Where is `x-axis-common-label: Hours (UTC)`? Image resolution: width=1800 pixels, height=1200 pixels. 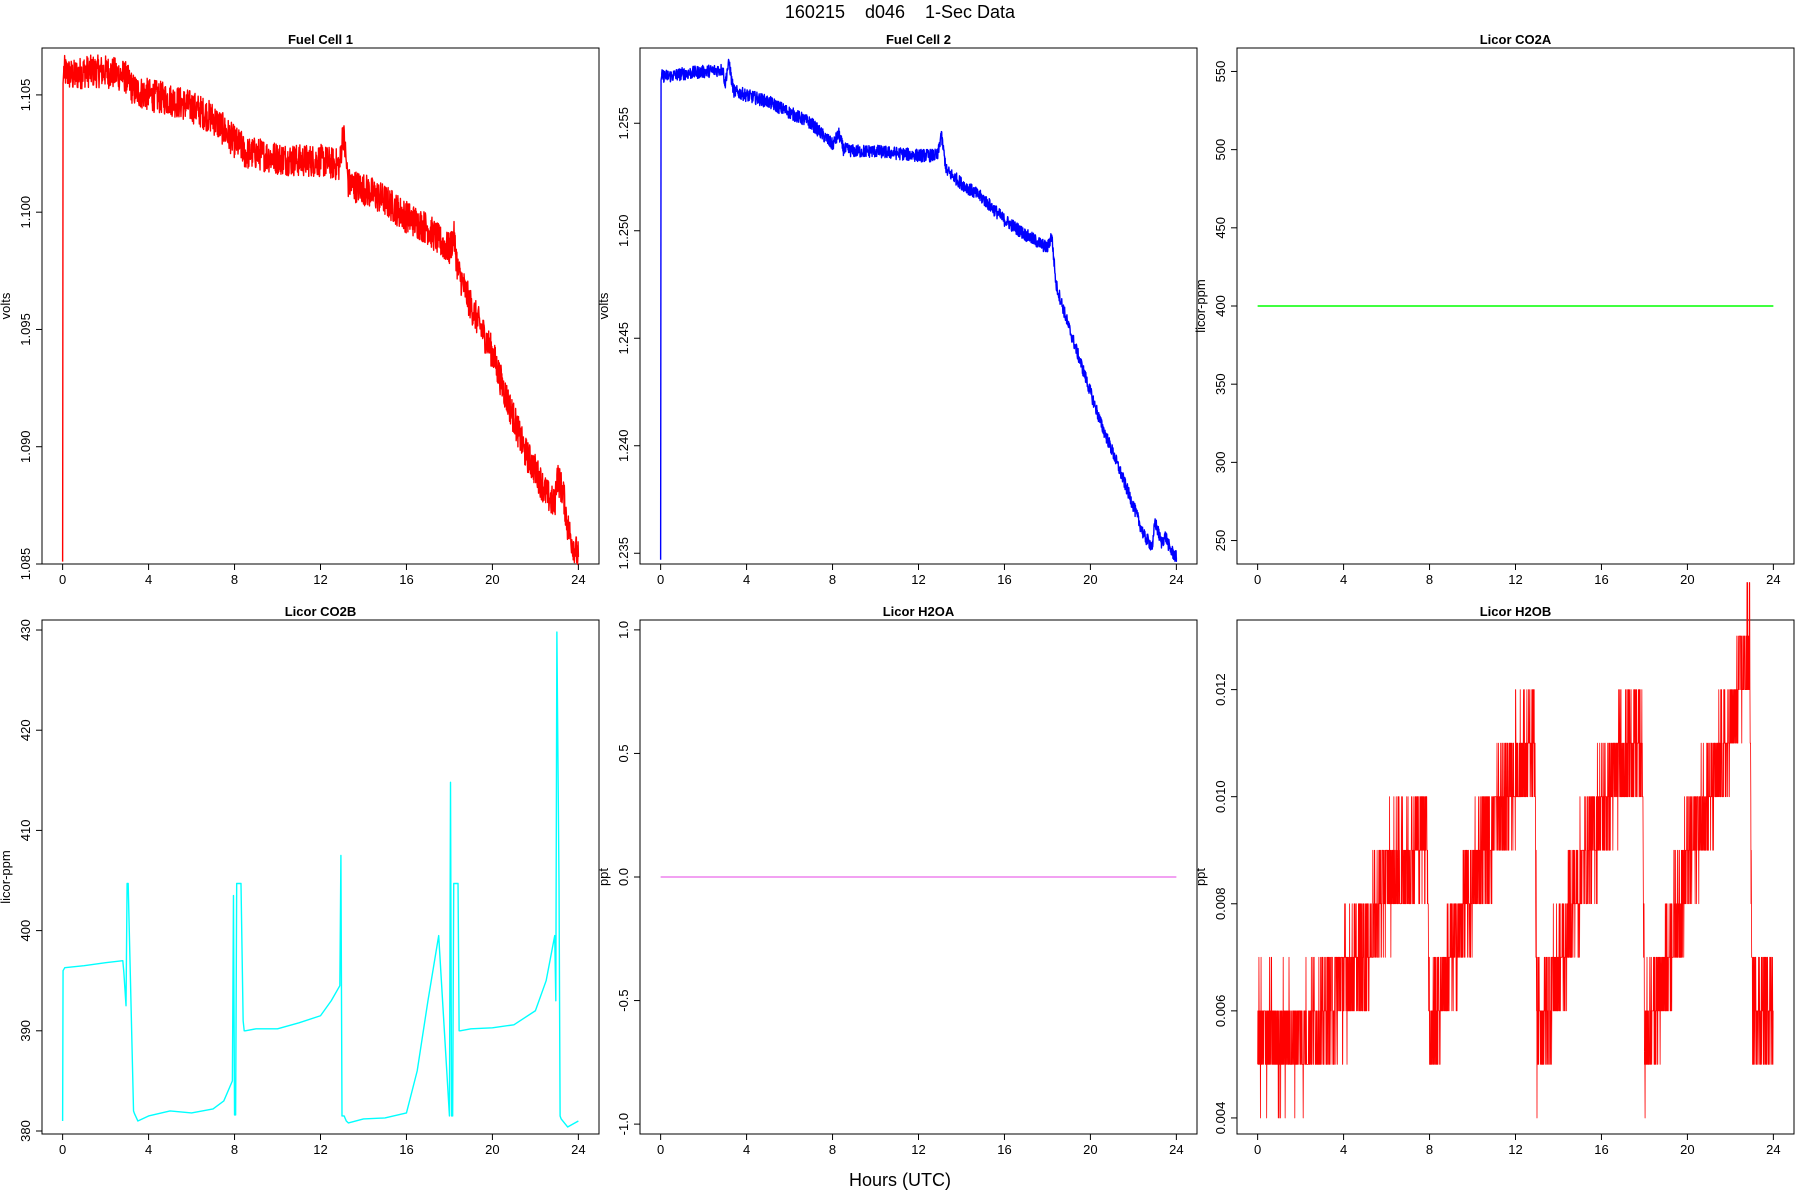 x-axis-common-label: Hours (UTC) is located at coordinates (900, 1180).